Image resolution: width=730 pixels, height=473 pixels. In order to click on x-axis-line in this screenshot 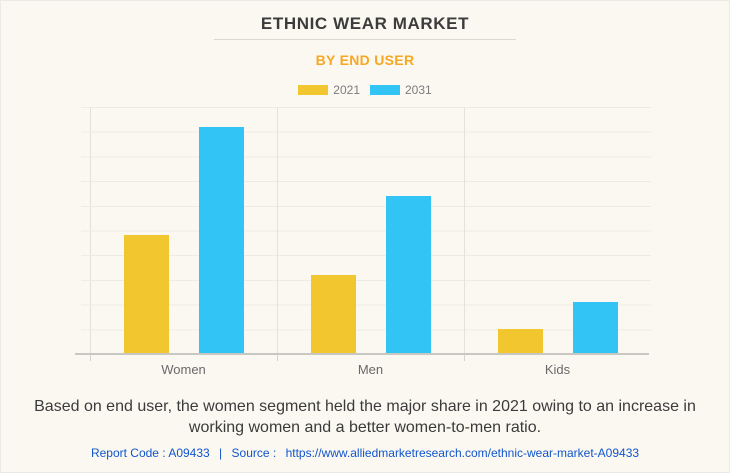, I will do `click(362, 354)`.